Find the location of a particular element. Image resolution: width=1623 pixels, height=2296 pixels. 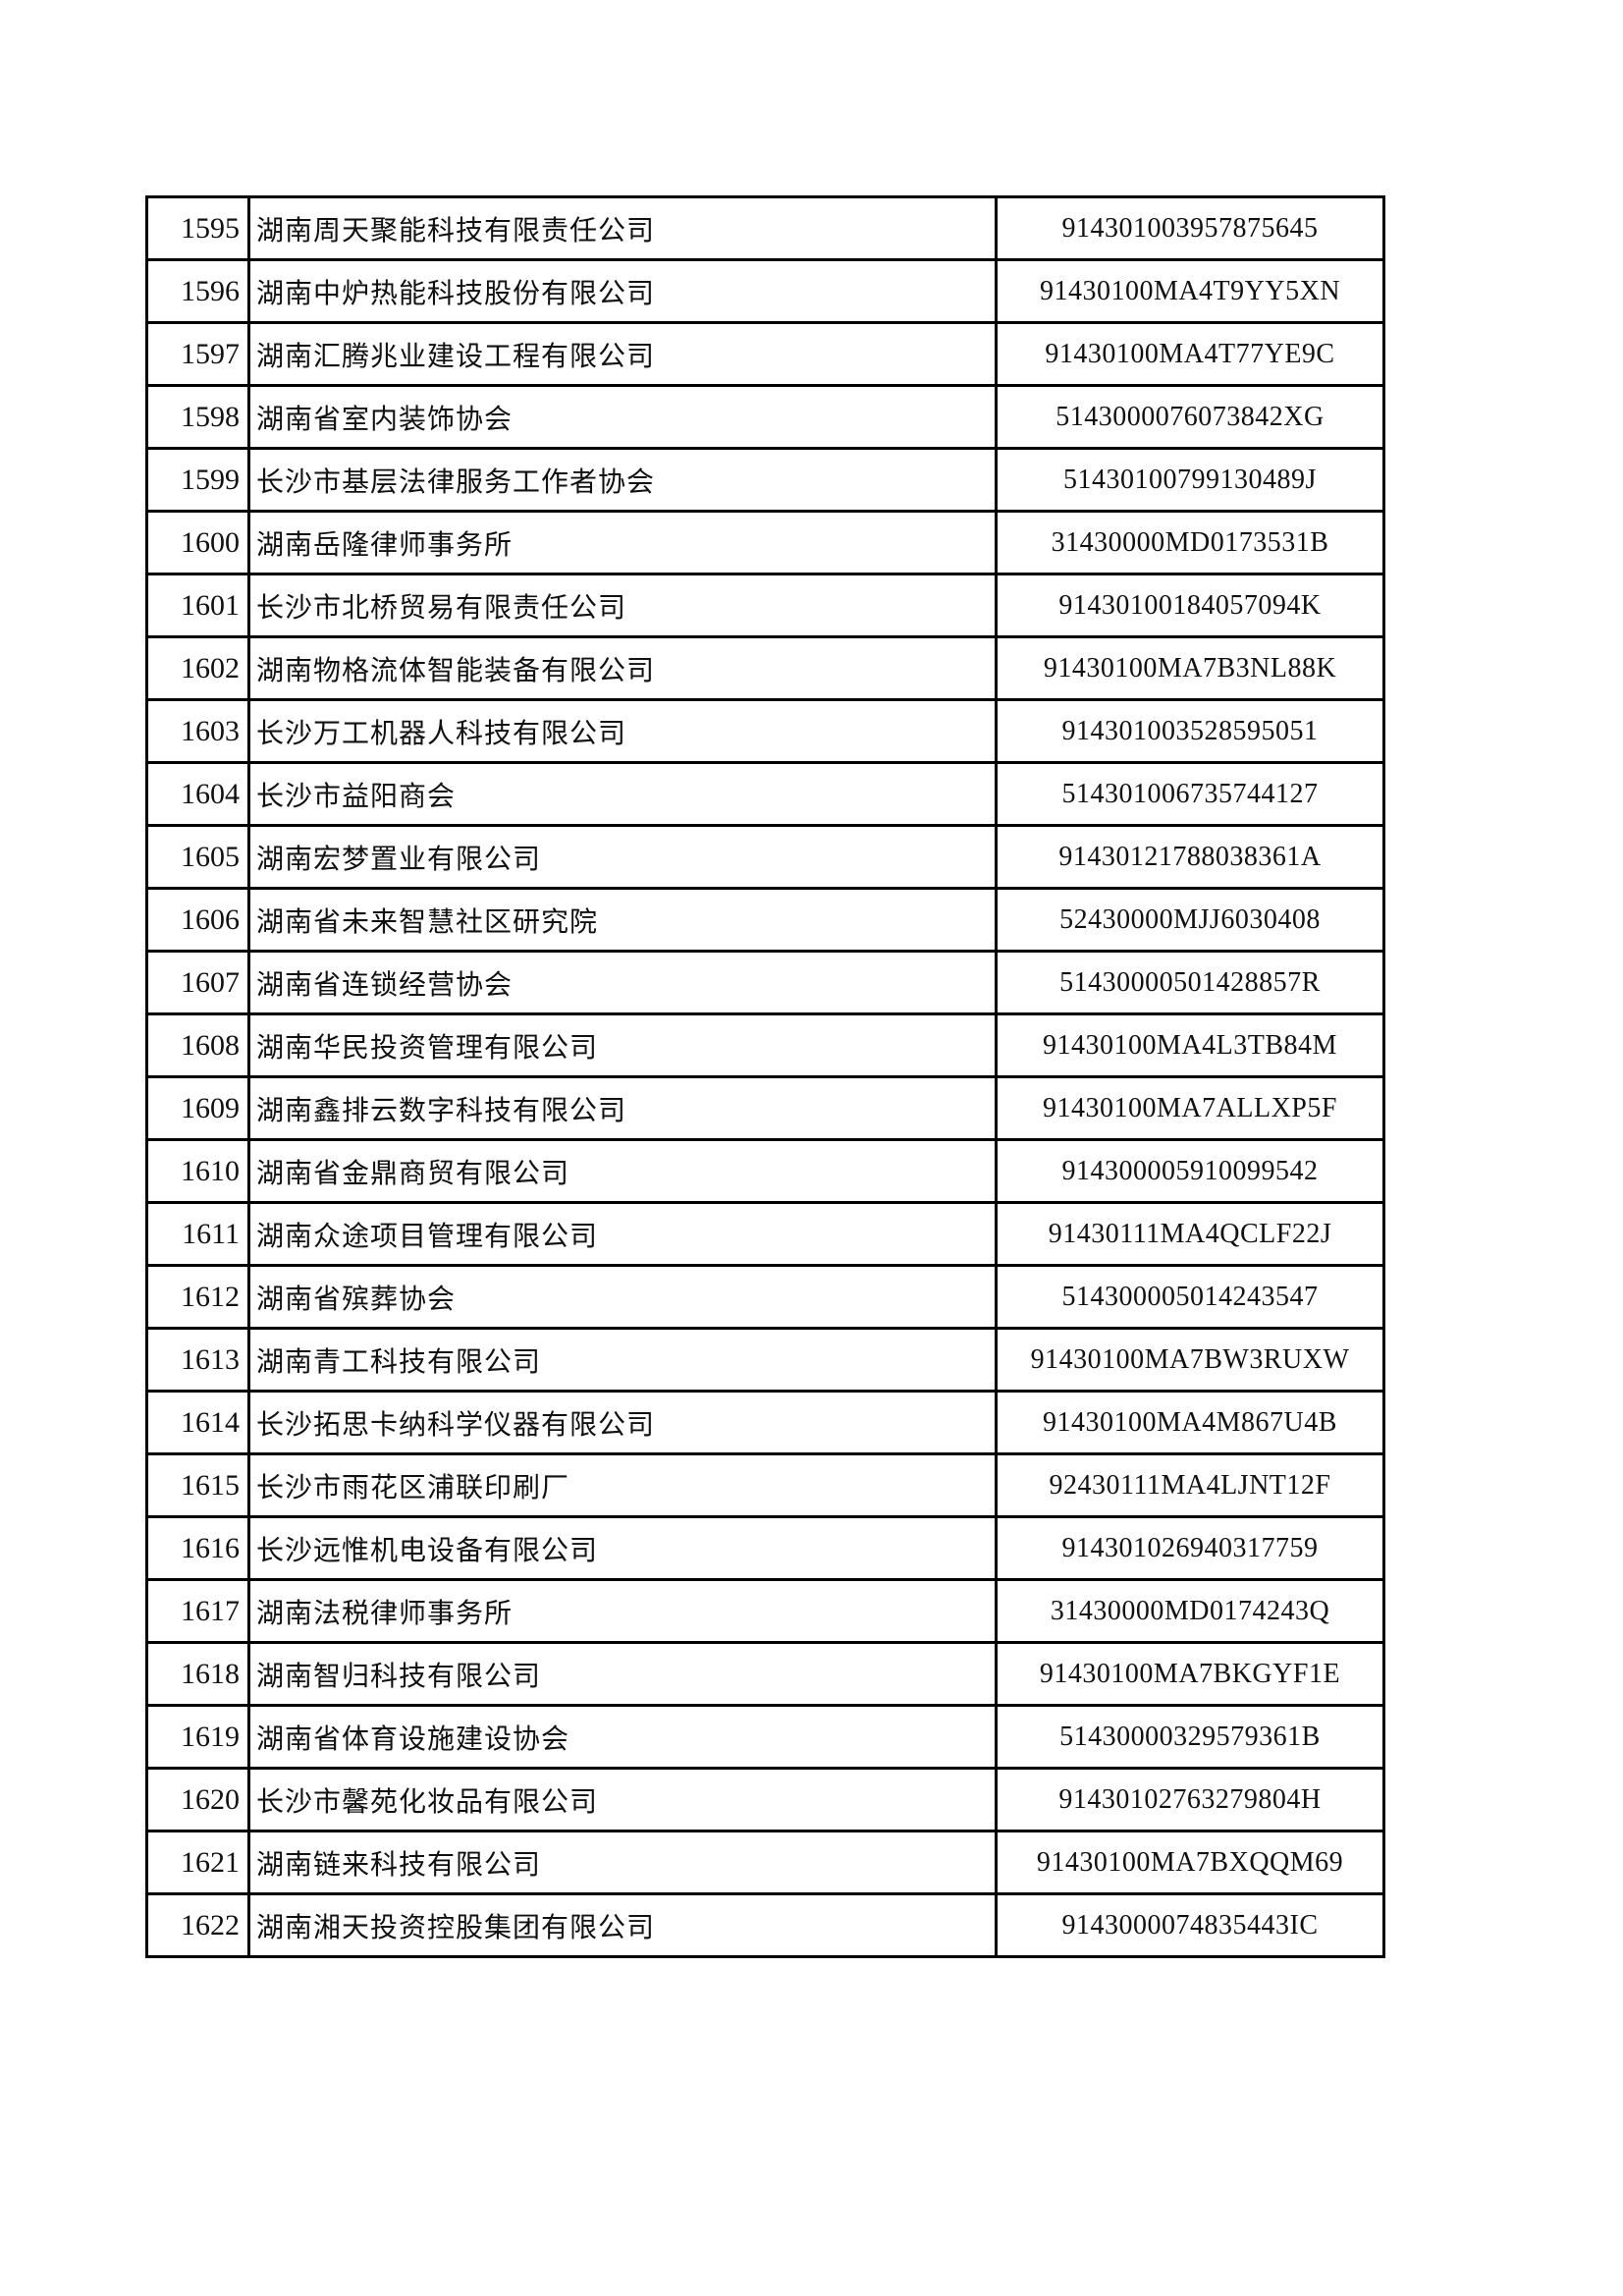

table-row: 1596 湖南中炉热能科技股份有限公司 91430100MA4T9YY5XN is located at coordinates (765, 291).